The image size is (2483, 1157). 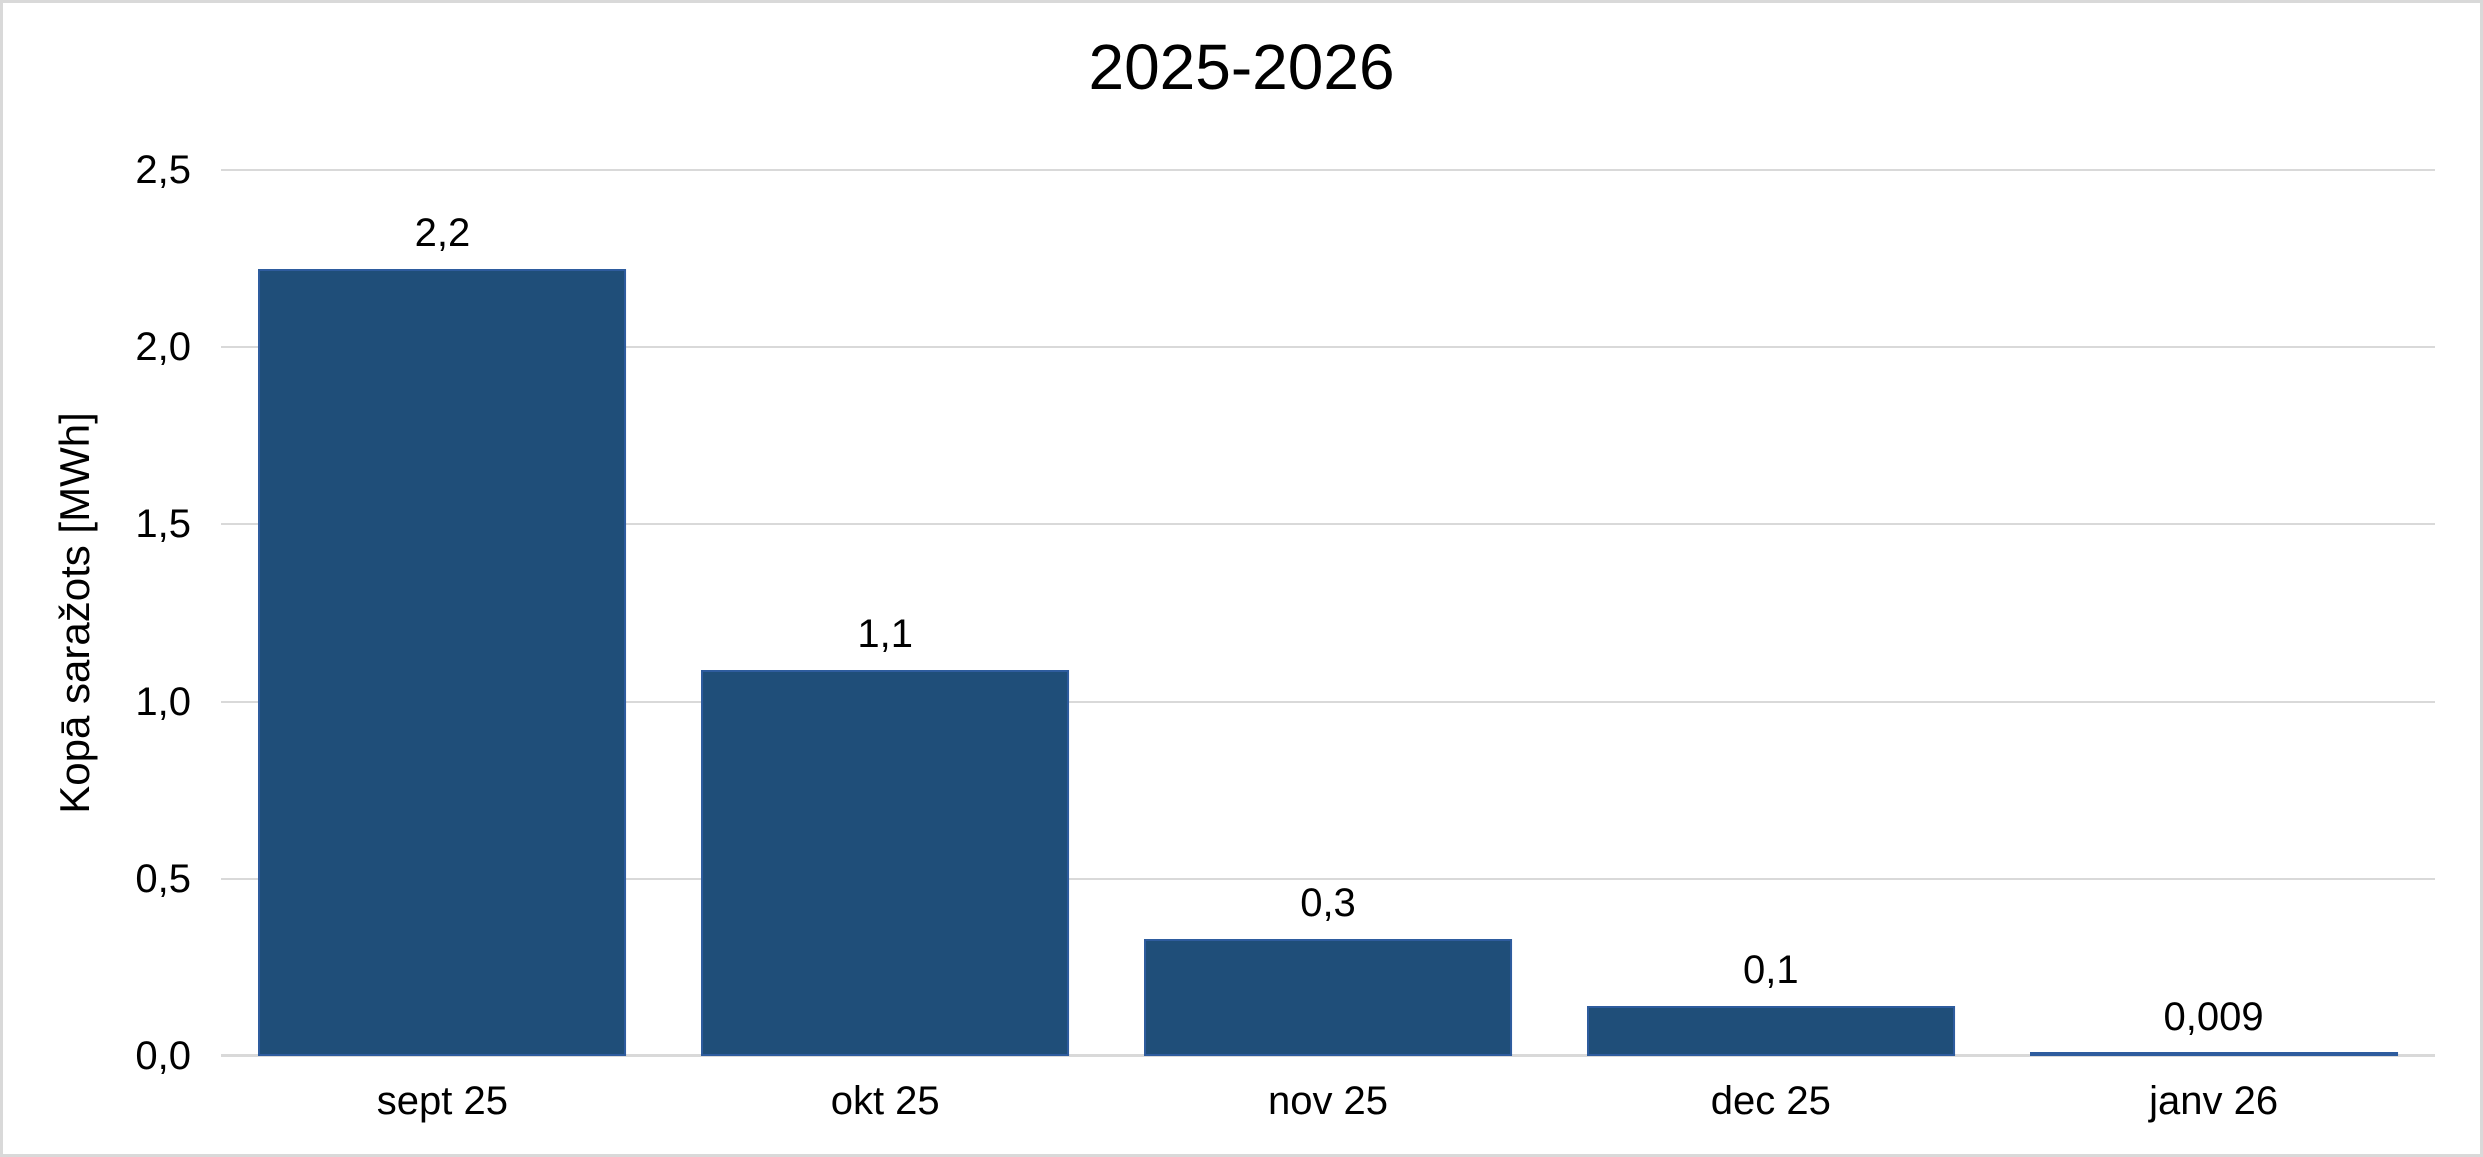 I want to click on x-axis: sept 25 okt 25 nov 25 dec 25 janv 26, so click(x=1328, y=1105).